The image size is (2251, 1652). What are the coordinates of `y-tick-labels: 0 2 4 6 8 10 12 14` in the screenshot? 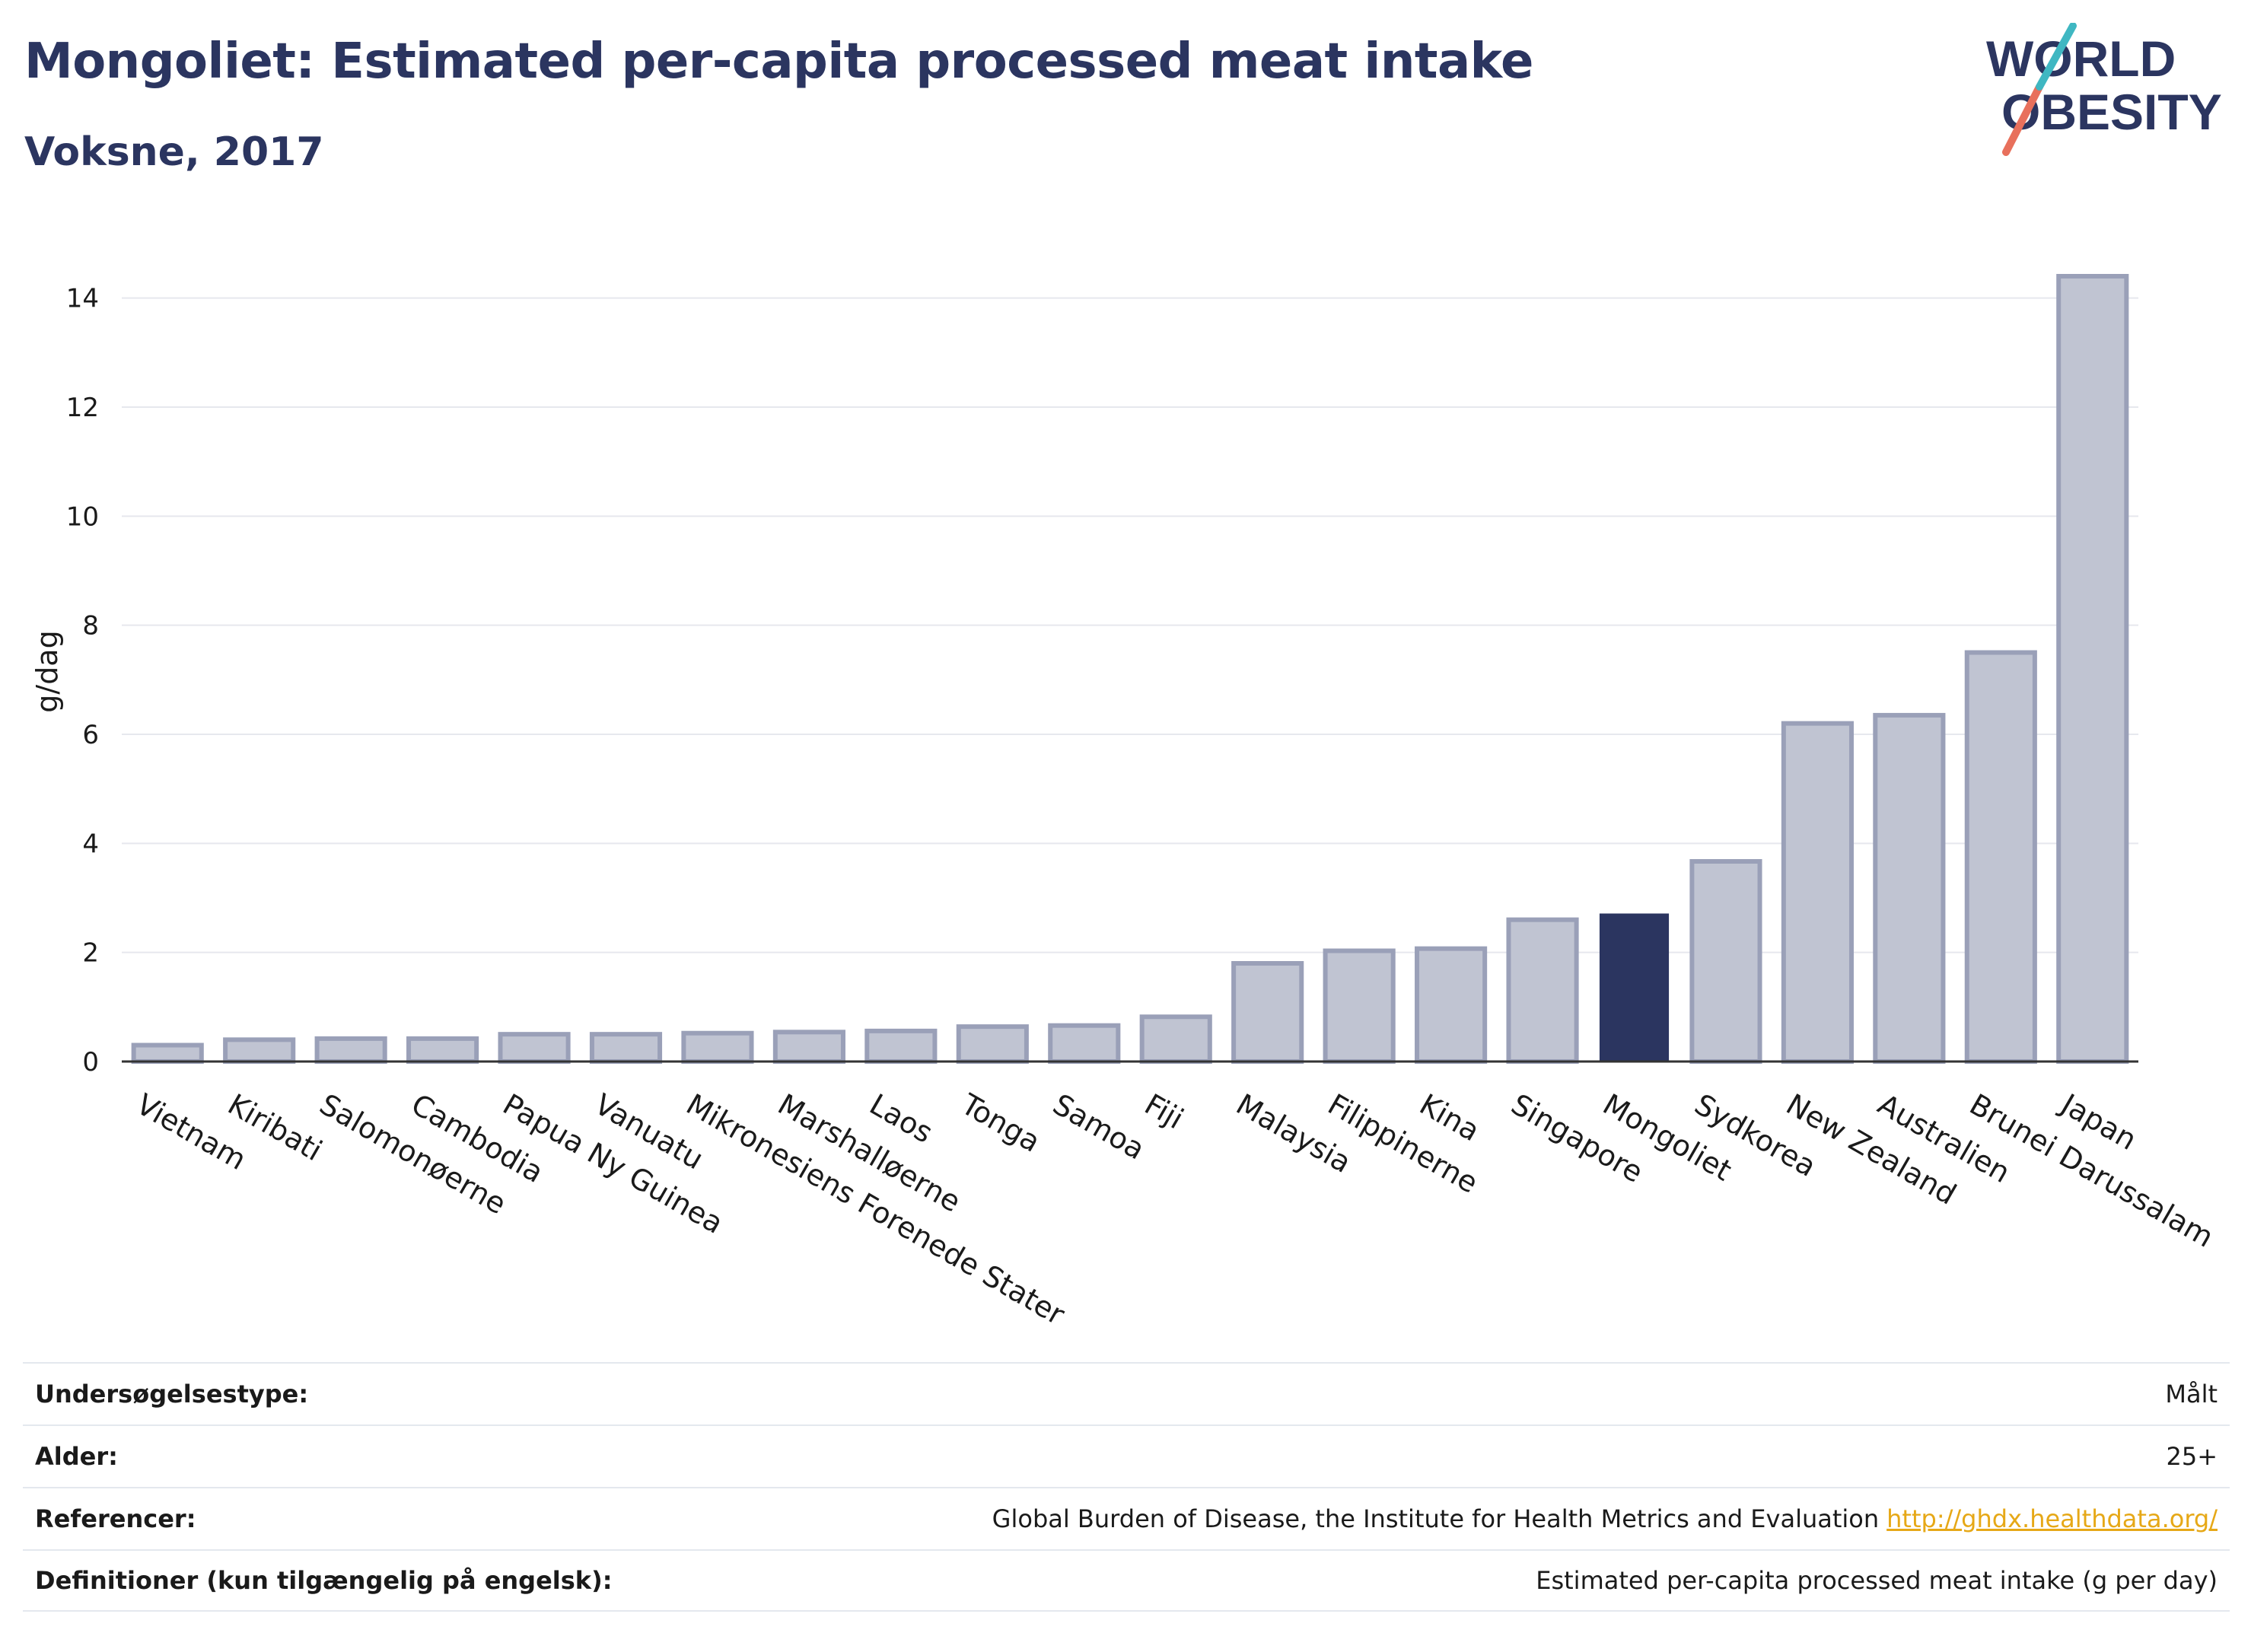 It's located at (82, 680).